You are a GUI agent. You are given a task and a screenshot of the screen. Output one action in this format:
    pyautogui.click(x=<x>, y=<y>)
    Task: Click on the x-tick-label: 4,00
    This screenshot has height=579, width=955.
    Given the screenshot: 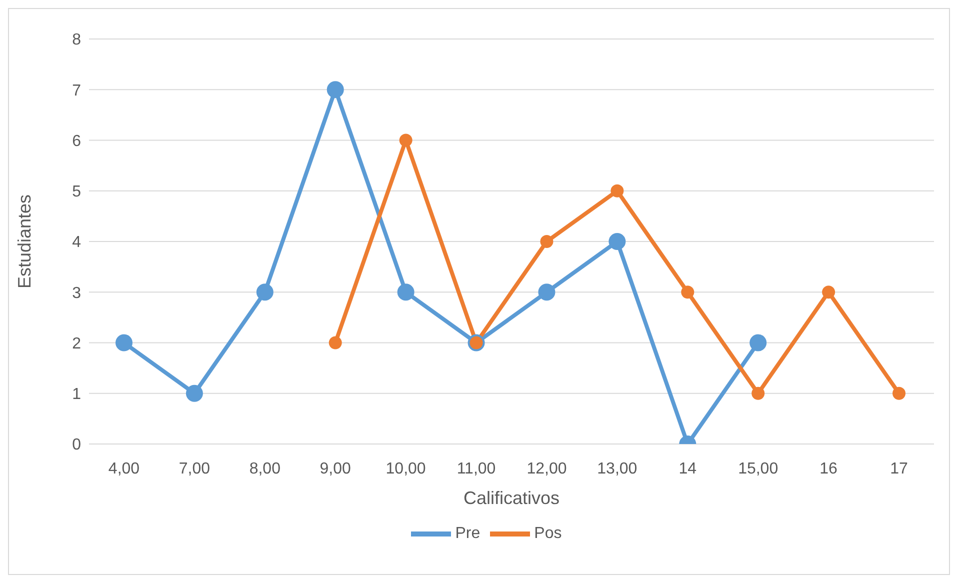 What is the action you would take?
    pyautogui.click(x=124, y=469)
    